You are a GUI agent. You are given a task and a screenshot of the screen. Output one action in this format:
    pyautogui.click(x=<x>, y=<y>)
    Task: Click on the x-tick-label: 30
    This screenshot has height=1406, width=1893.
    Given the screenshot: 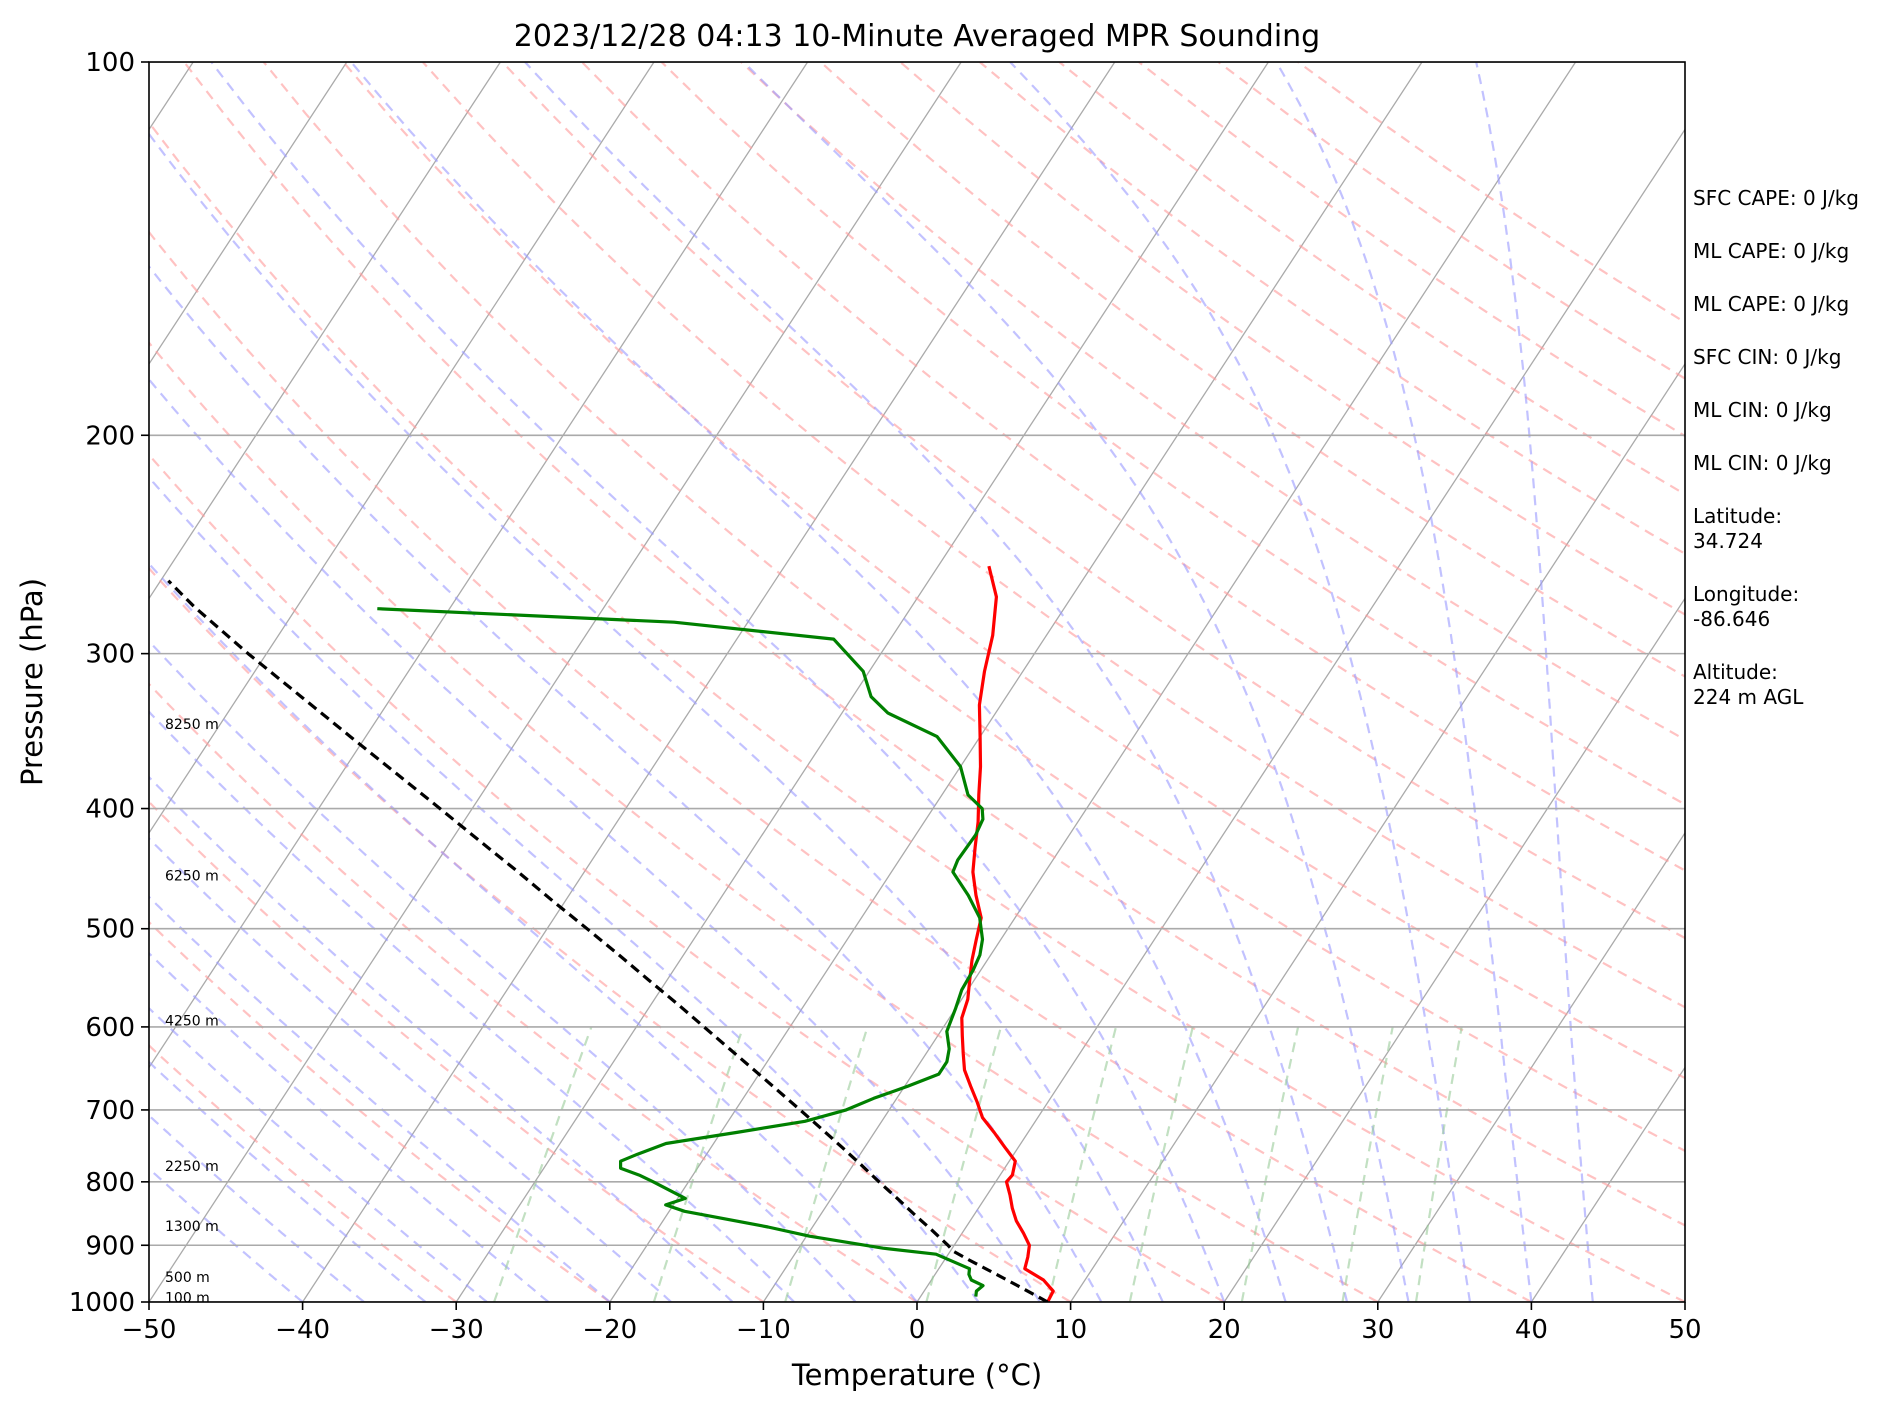 What is the action you would take?
    pyautogui.click(x=1377, y=1330)
    